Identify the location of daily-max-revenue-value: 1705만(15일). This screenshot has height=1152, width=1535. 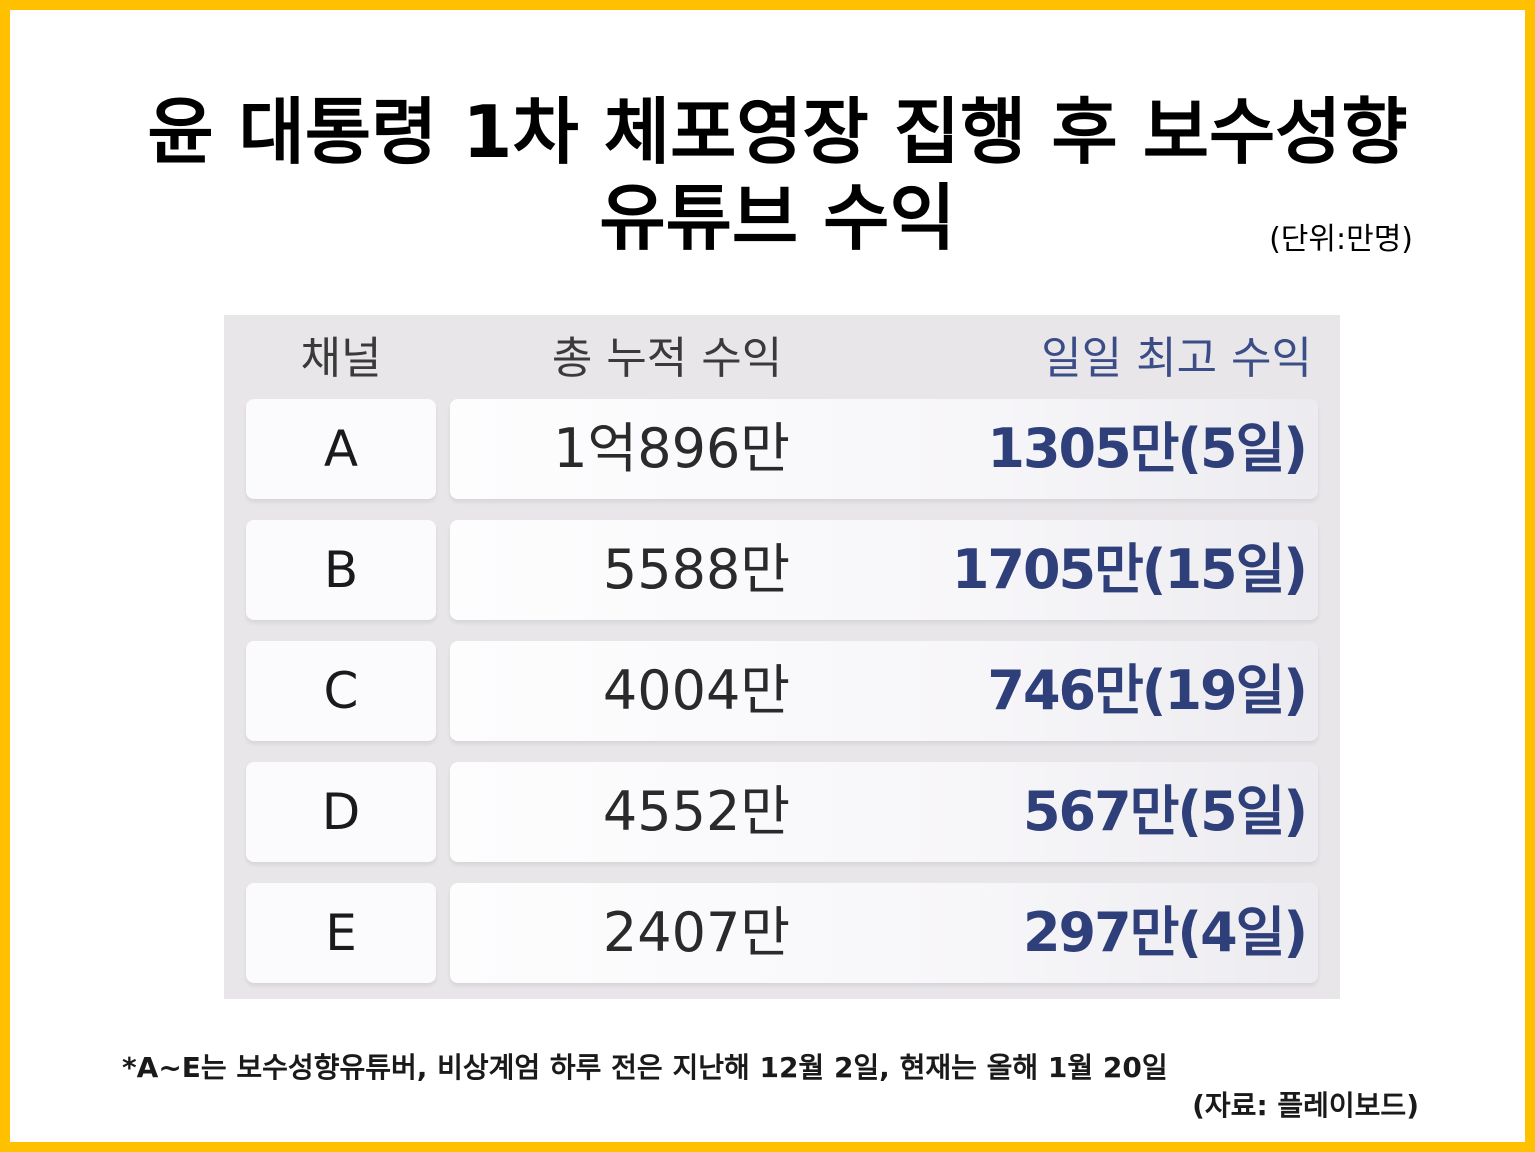
(1129, 569).